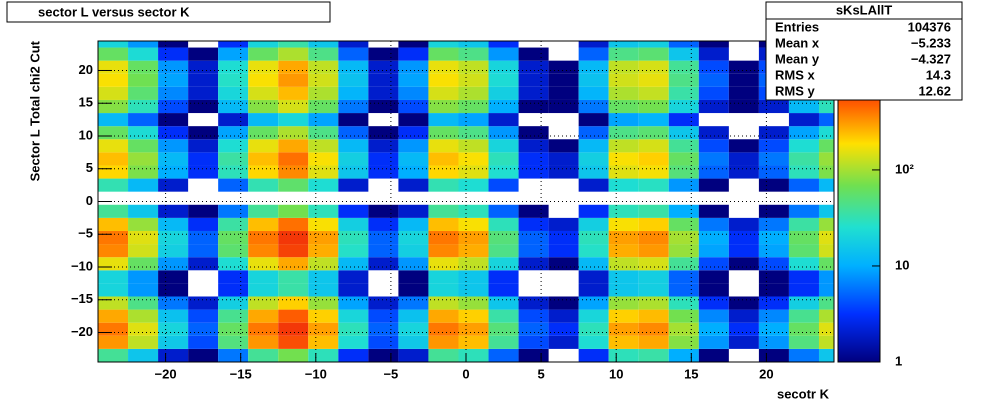  What do you see at coordinates (166, 373) in the screenshot?
I see `x-tick-label: −20` at bounding box center [166, 373].